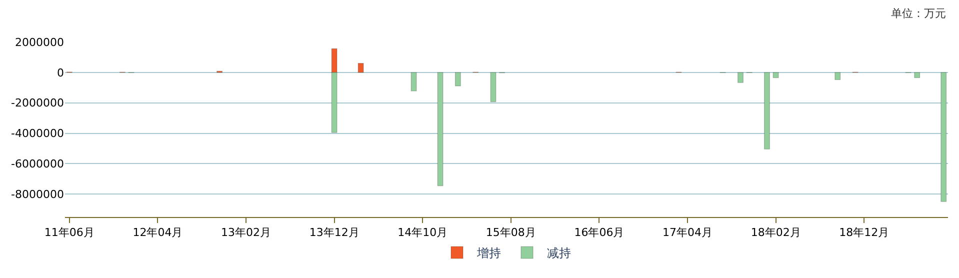 The width and height of the screenshot is (959, 278). What do you see at coordinates (488, 253) in the screenshot?
I see `legend-label: 增持` at bounding box center [488, 253].